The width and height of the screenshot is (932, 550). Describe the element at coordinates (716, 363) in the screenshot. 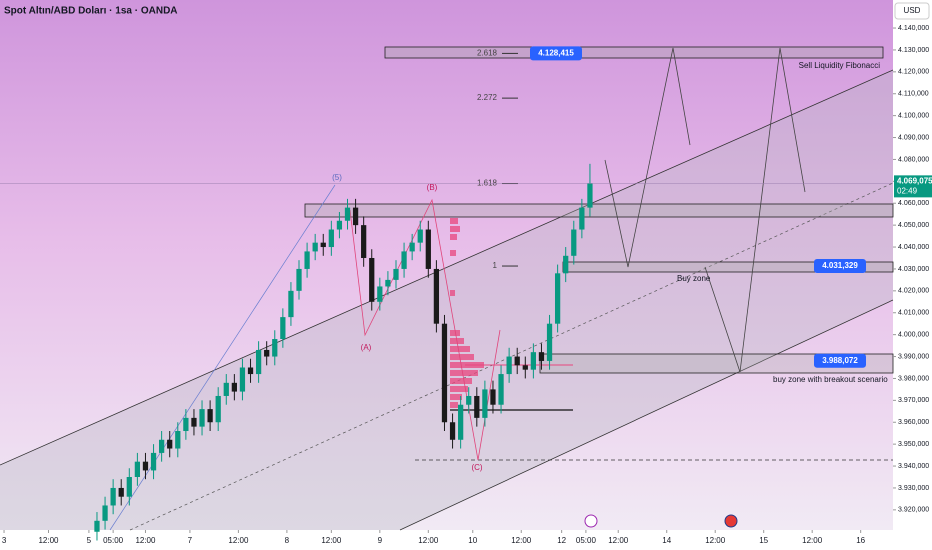

I see `breakout-zone` at that location.